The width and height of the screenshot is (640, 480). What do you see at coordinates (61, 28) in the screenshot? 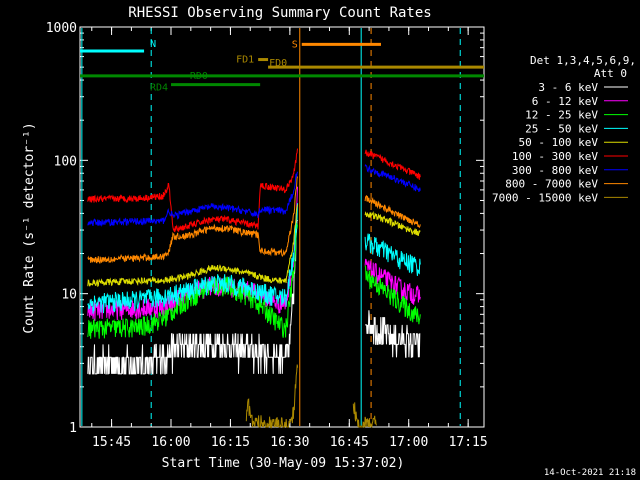
I see `y-tick-label: 1000` at bounding box center [61, 28].